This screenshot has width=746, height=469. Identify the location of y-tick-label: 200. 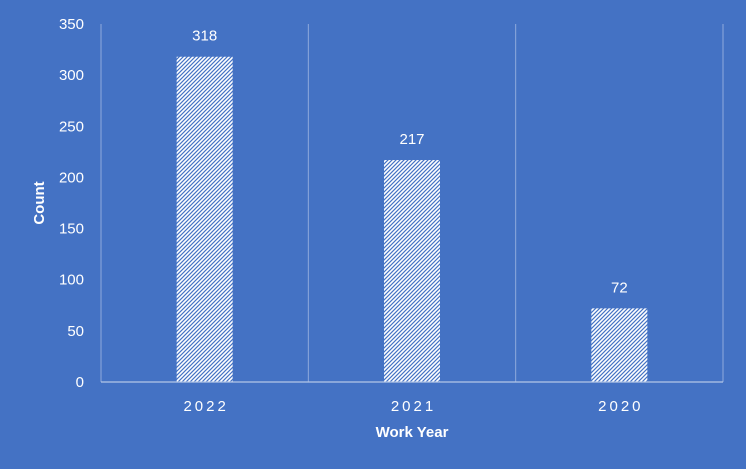
(71, 177).